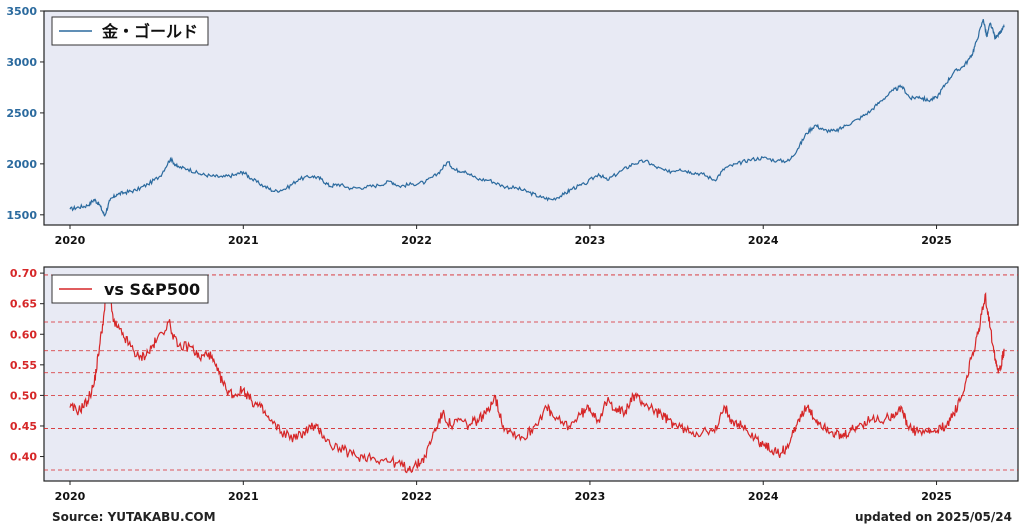 The height and width of the screenshot is (531, 1024). What do you see at coordinates (21, 215) in the screenshot?
I see `y-tick-label: 1500` at bounding box center [21, 215].